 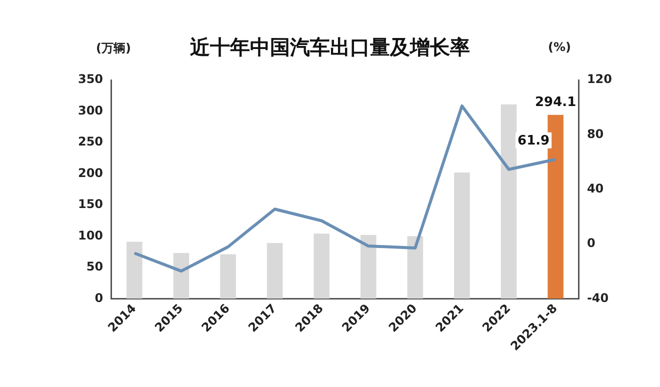 What do you see at coordinates (599, 79) in the screenshot?
I see `y2-tick-label: 120` at bounding box center [599, 79].